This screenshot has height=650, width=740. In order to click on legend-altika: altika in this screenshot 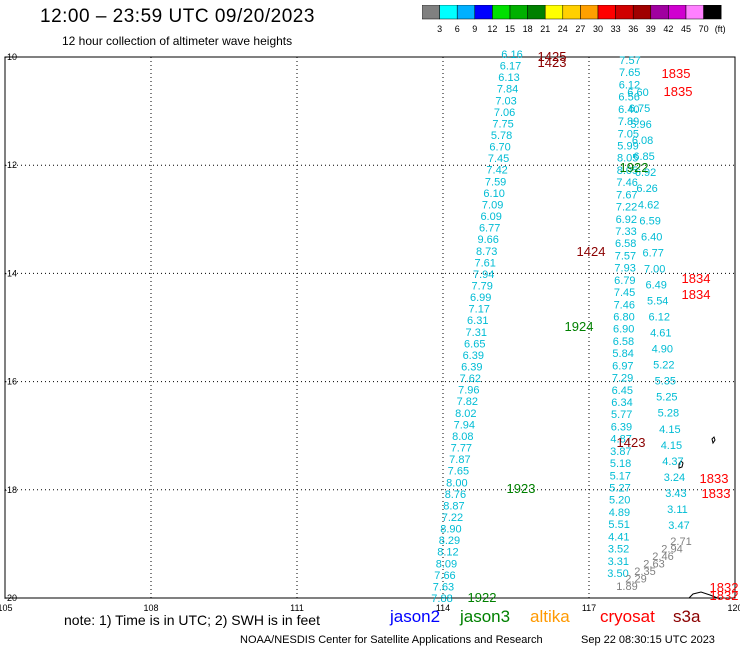, I will do `click(550, 616)`.